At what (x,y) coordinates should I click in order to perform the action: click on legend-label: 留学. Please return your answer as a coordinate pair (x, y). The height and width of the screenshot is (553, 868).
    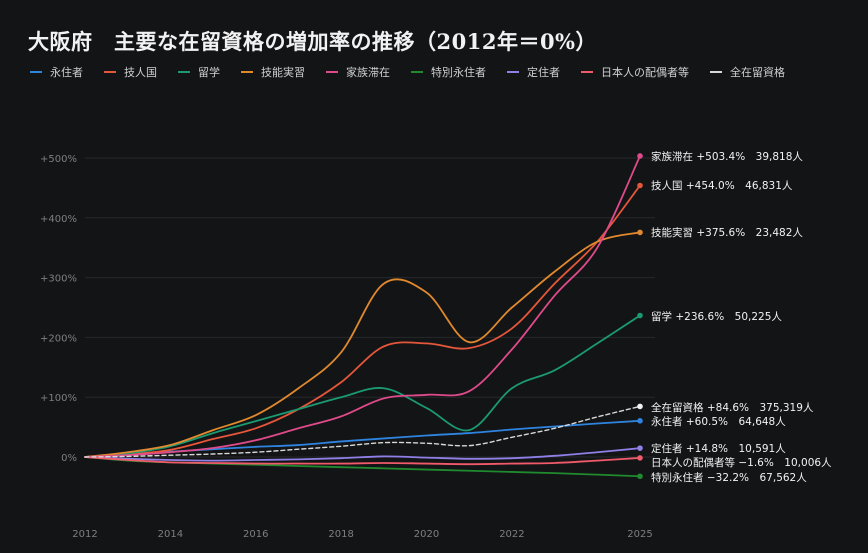
    Looking at the image, I should click on (209, 72).